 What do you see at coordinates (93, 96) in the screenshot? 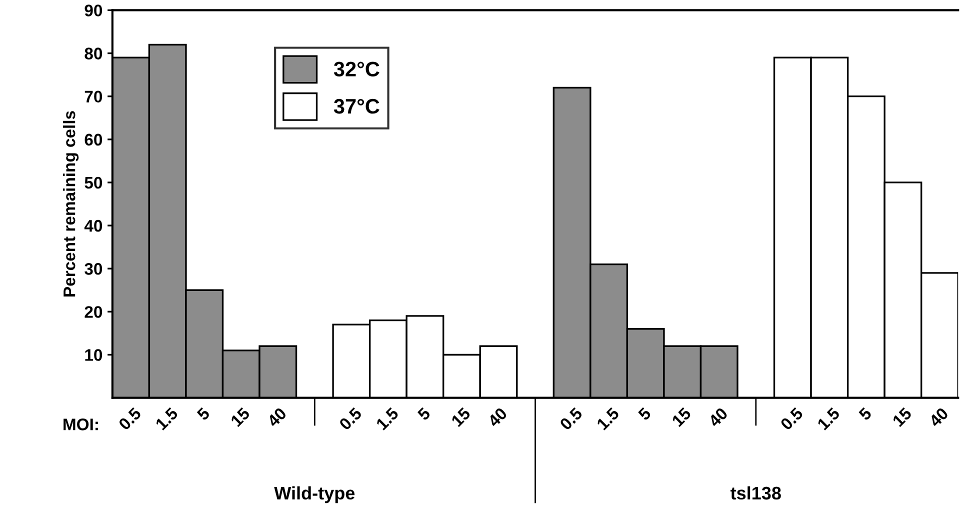
I see `y-tick-label: 70` at bounding box center [93, 96].